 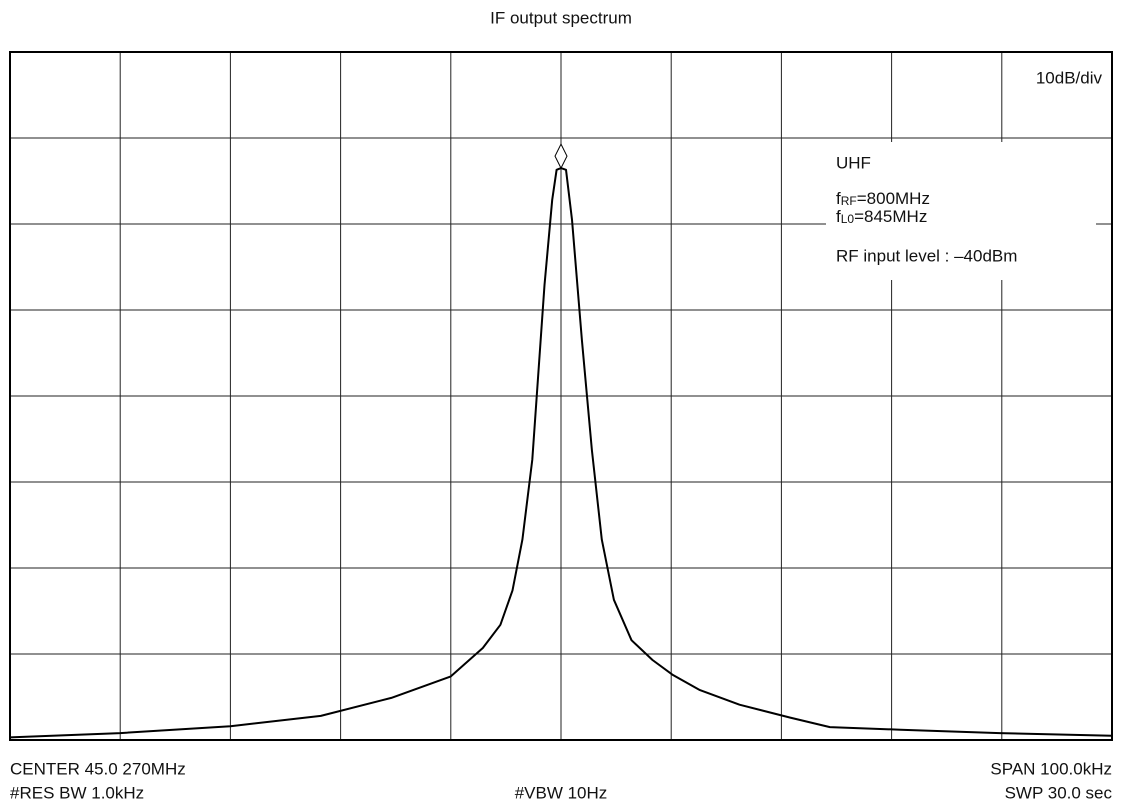 What do you see at coordinates (1069, 77) in the screenshot?
I see `scale-label: 10dB/div` at bounding box center [1069, 77].